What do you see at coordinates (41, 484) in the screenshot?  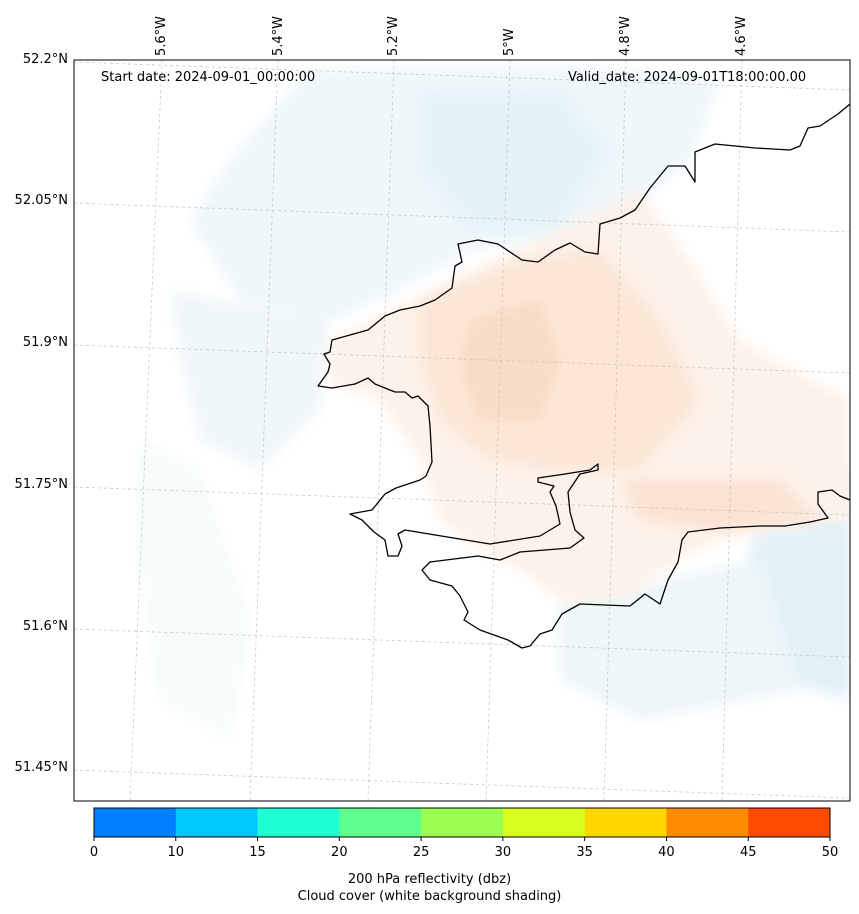 I see `lat-label-51-75n: 51.75°N` at bounding box center [41, 484].